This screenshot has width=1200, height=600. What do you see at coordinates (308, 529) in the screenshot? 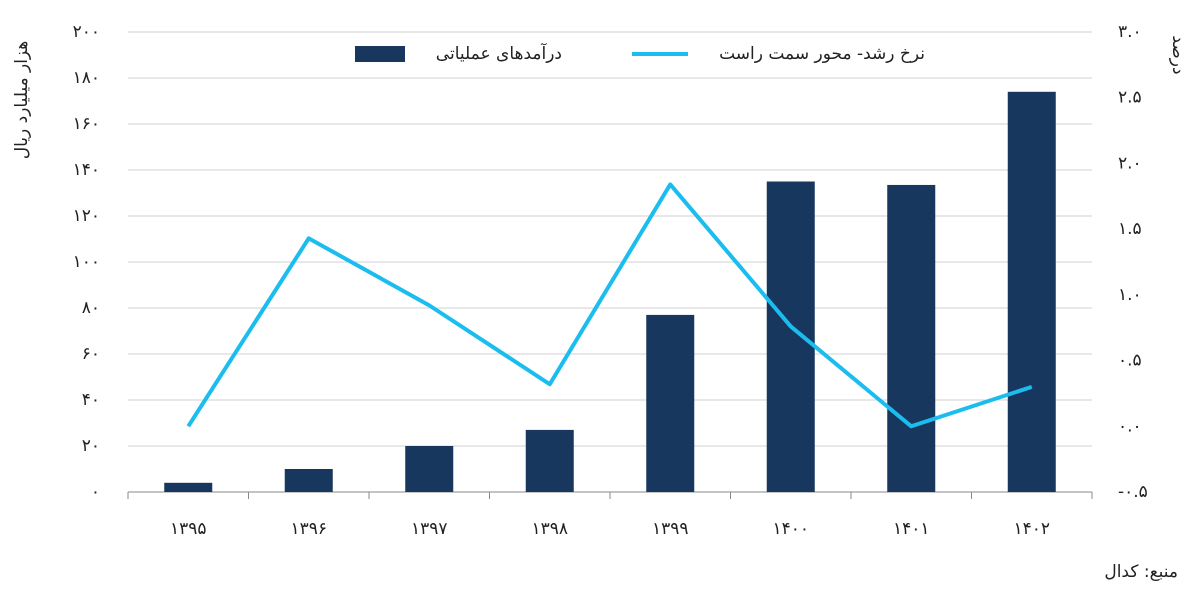
I see `x-tick-label: ۱۳۹۶` at bounding box center [308, 529].